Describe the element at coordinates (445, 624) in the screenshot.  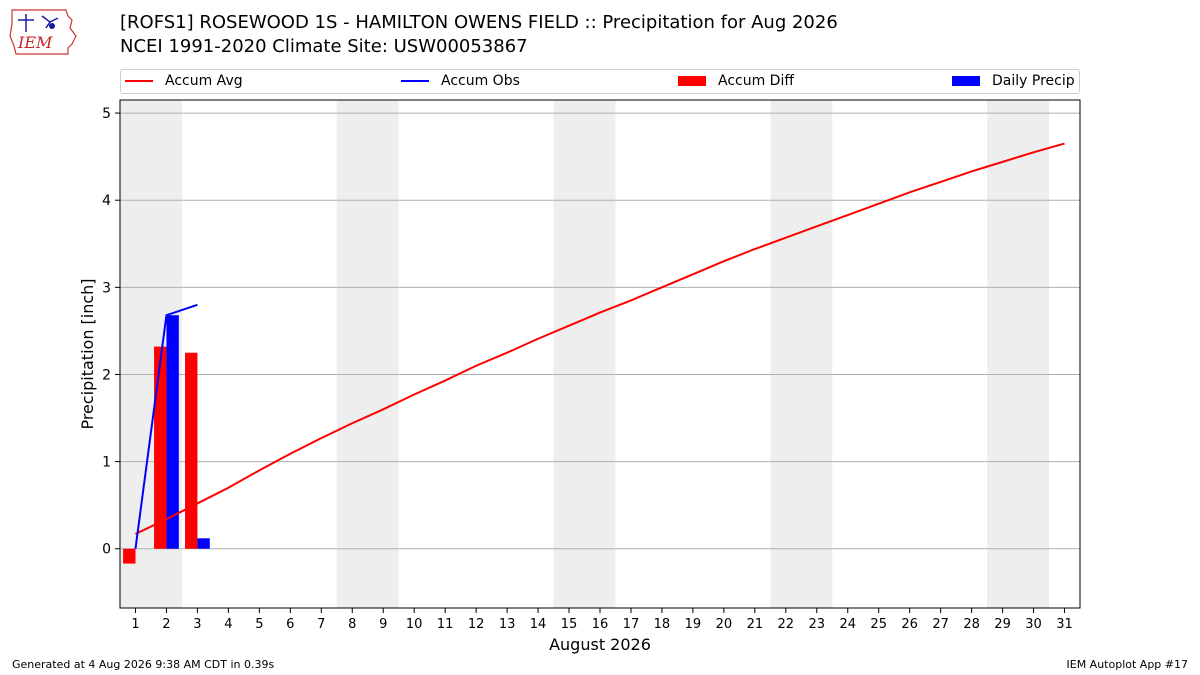
I see `x-tick-label-11: 11` at that location.